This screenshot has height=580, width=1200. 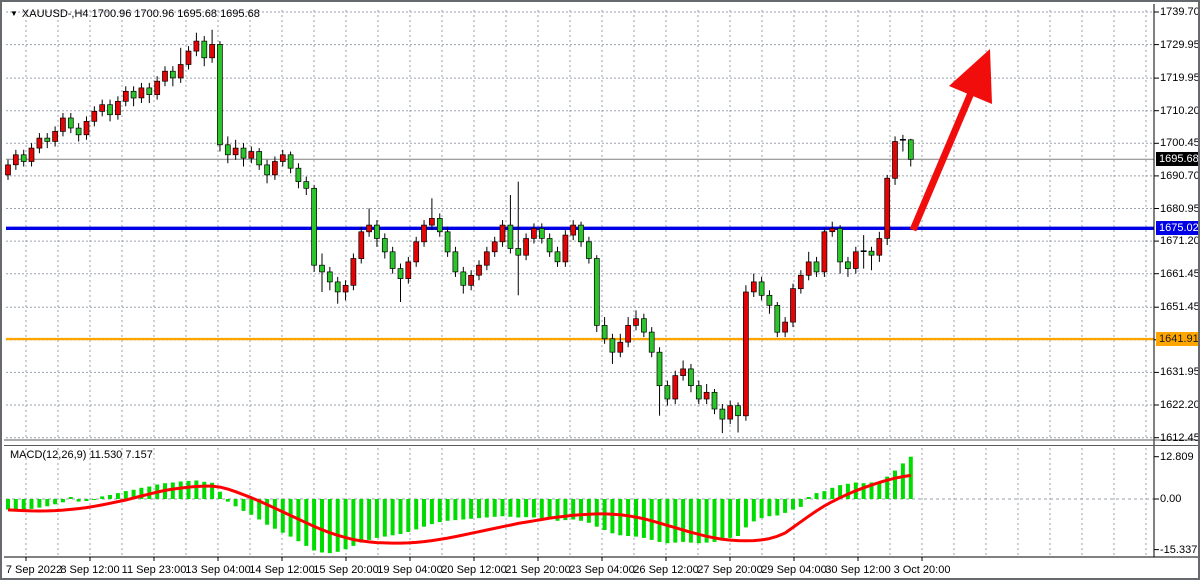 I want to click on time-axis-label: 11 Sep 23:00, so click(x=154, y=570).